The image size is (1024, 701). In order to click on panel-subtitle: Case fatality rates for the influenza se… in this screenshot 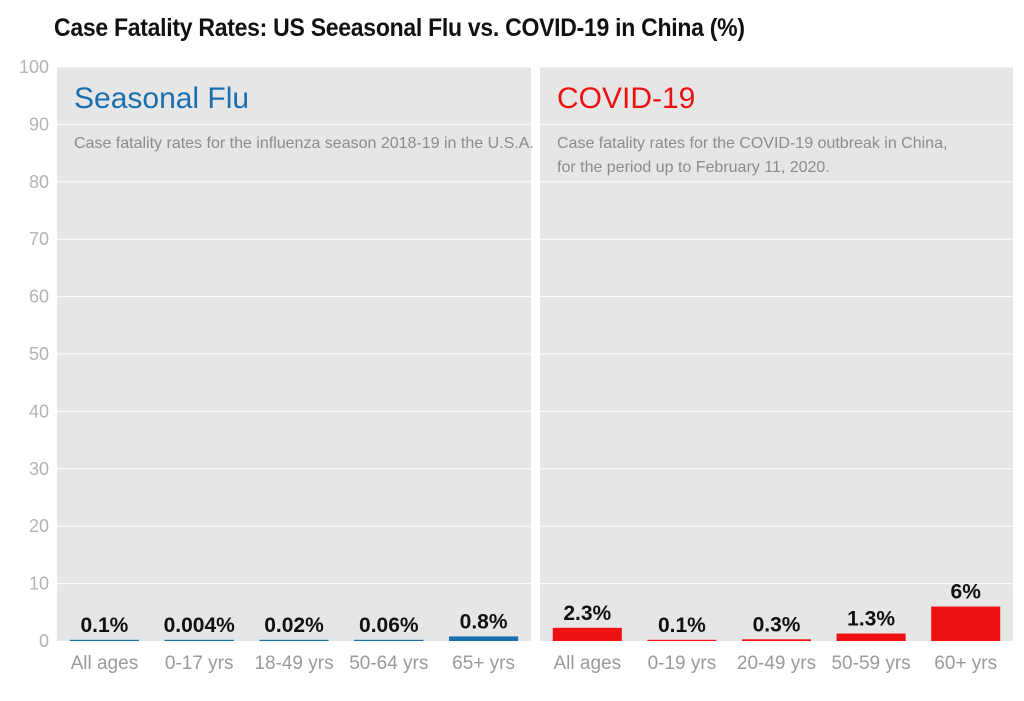, I will do `click(304, 143)`.